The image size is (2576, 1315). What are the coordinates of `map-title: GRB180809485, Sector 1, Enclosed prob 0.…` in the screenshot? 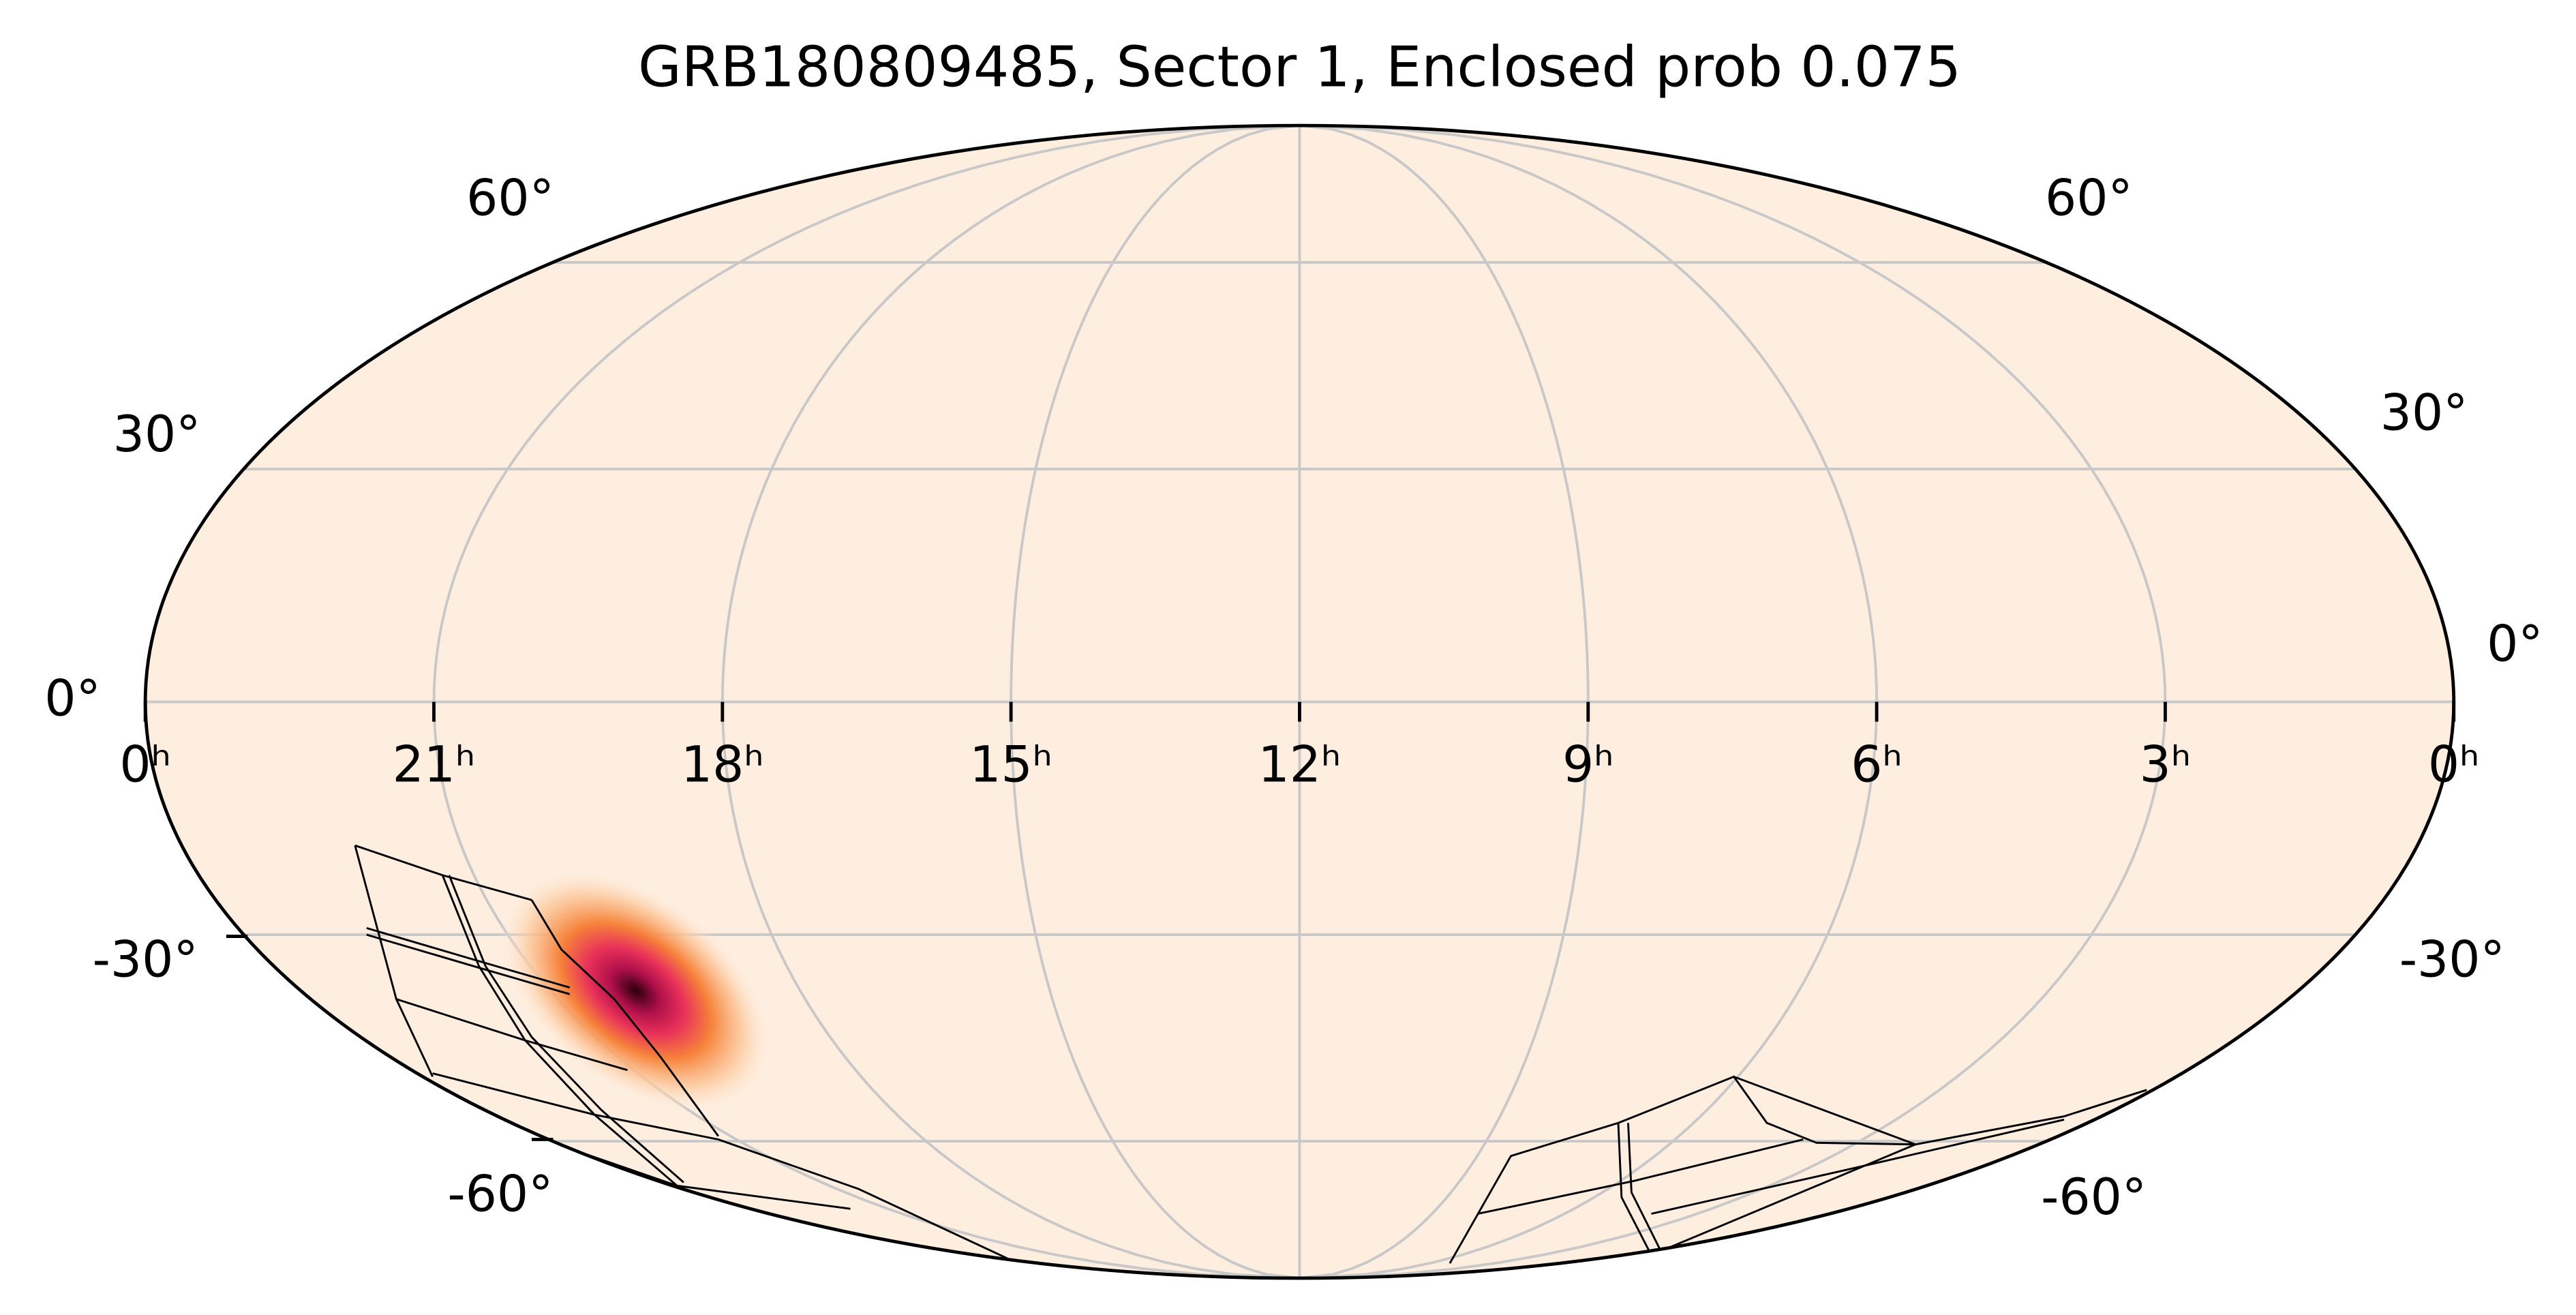 It's located at (1300, 67).